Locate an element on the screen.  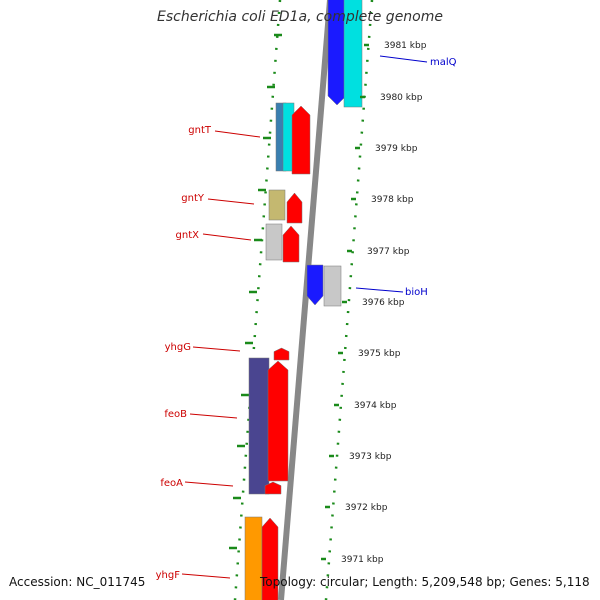
kbp-tick-label: 3975 kbp is located at coordinates (379, 354).